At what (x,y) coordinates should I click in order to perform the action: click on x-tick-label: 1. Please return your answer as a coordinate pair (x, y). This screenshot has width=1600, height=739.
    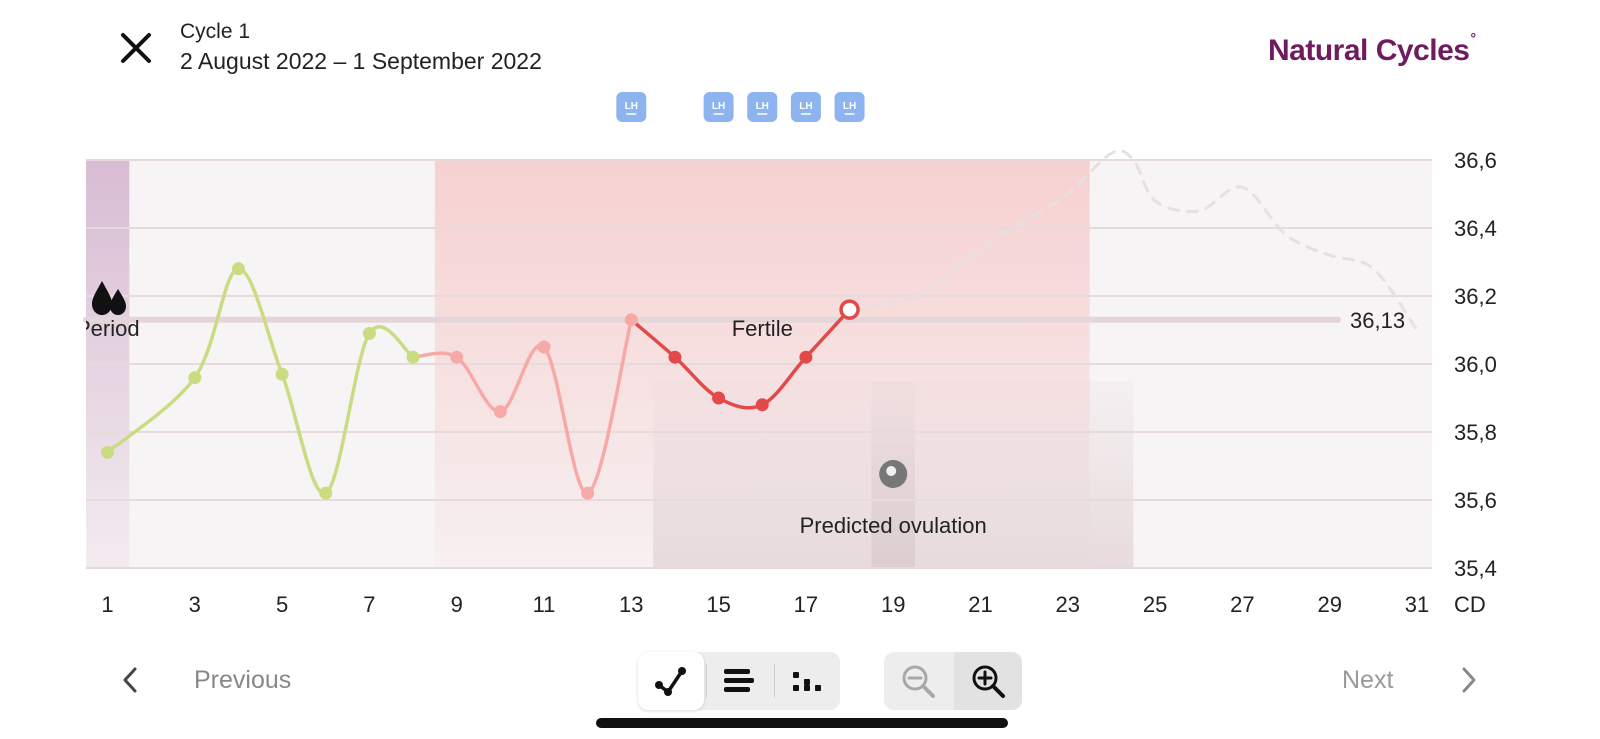
    Looking at the image, I should click on (107, 604).